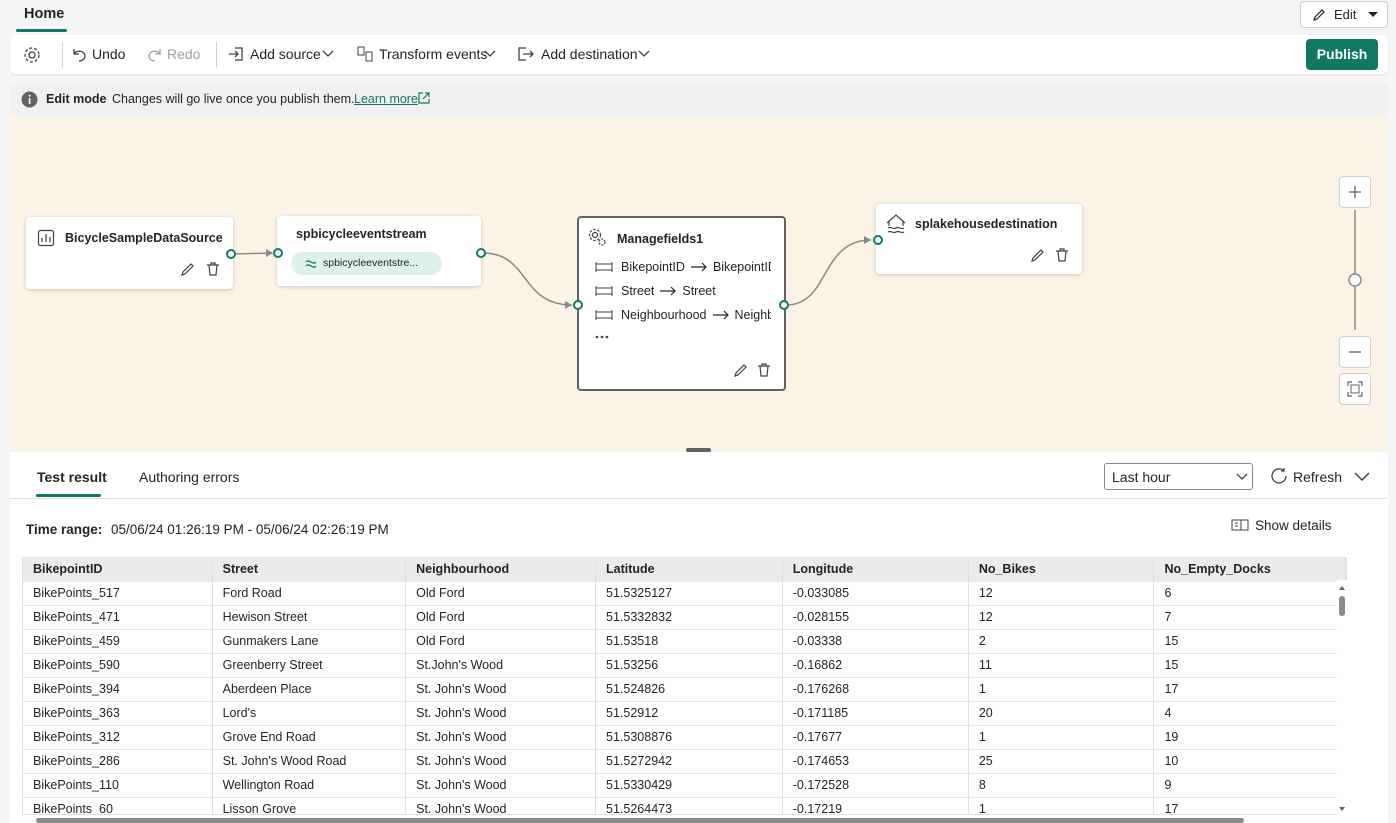  Describe the element at coordinates (689, 713) in the screenshot. I see `table-cell: 51.52912` at that location.